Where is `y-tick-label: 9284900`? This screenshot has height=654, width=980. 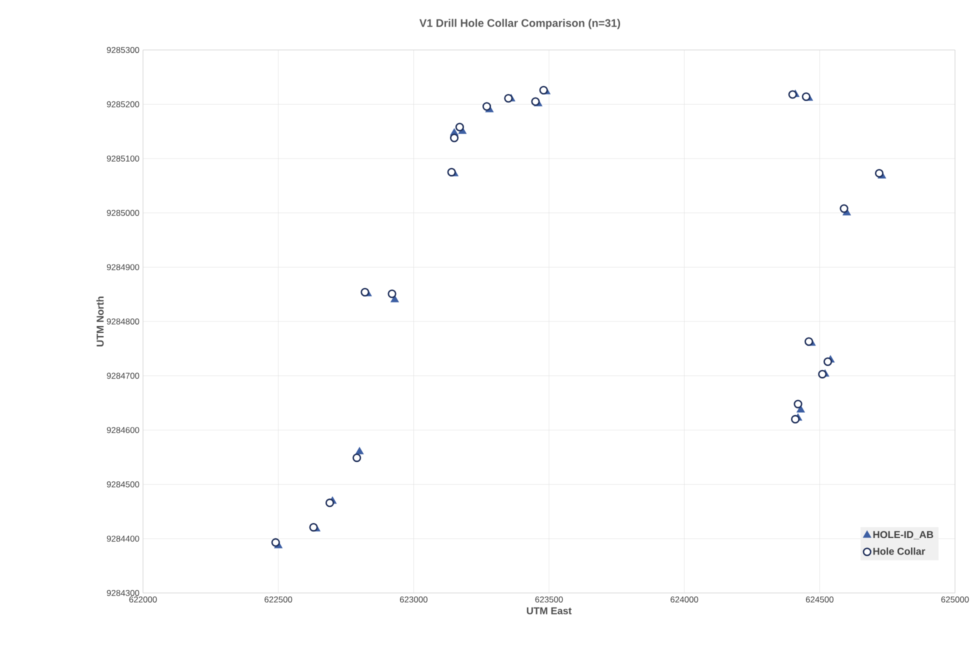 y-tick-label: 9284900 is located at coordinates (123, 267).